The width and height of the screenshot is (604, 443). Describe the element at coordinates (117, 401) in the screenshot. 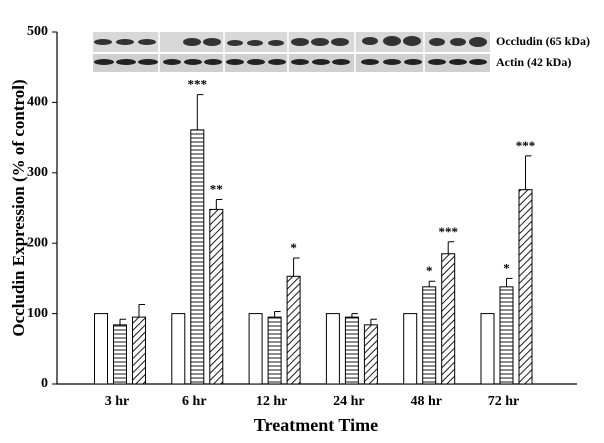

I see `x-tick-label: 3 hr` at that location.